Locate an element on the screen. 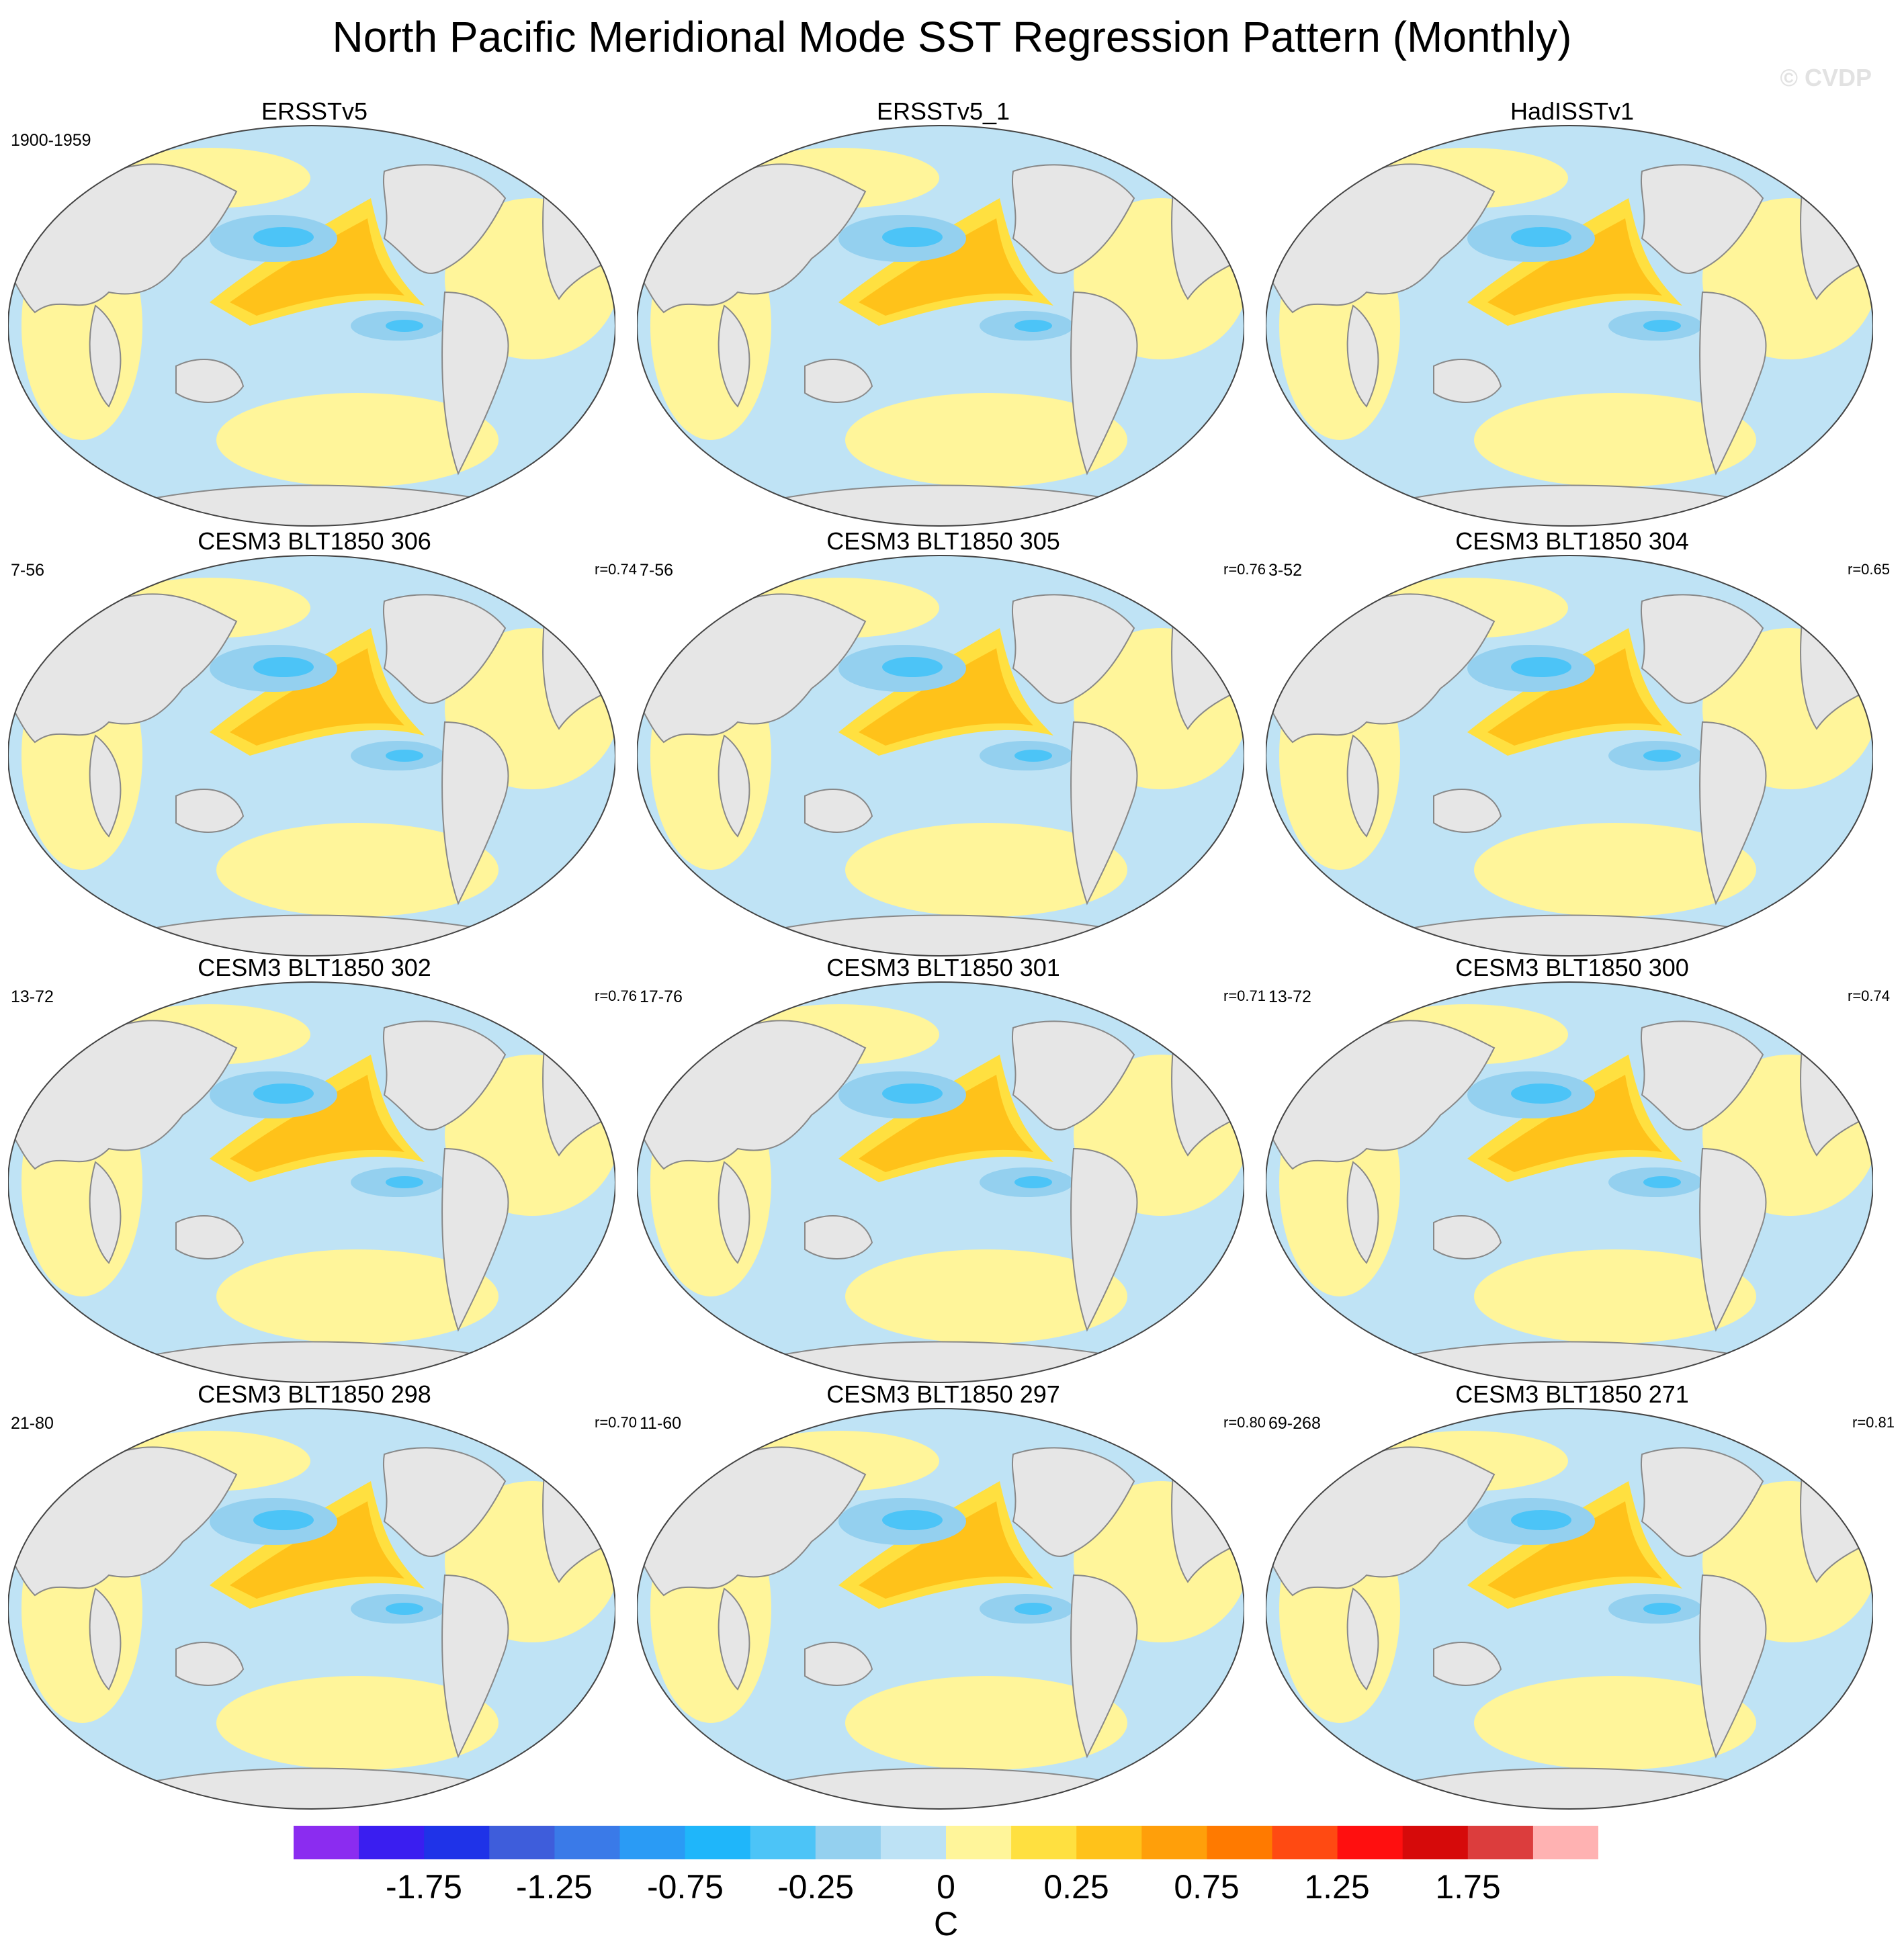 Image resolution: width=1904 pixels, height=1948 pixels. map-panel: CESM3 BLT1850 297 11-60 r=0.80 is located at coordinates (948, 1595).